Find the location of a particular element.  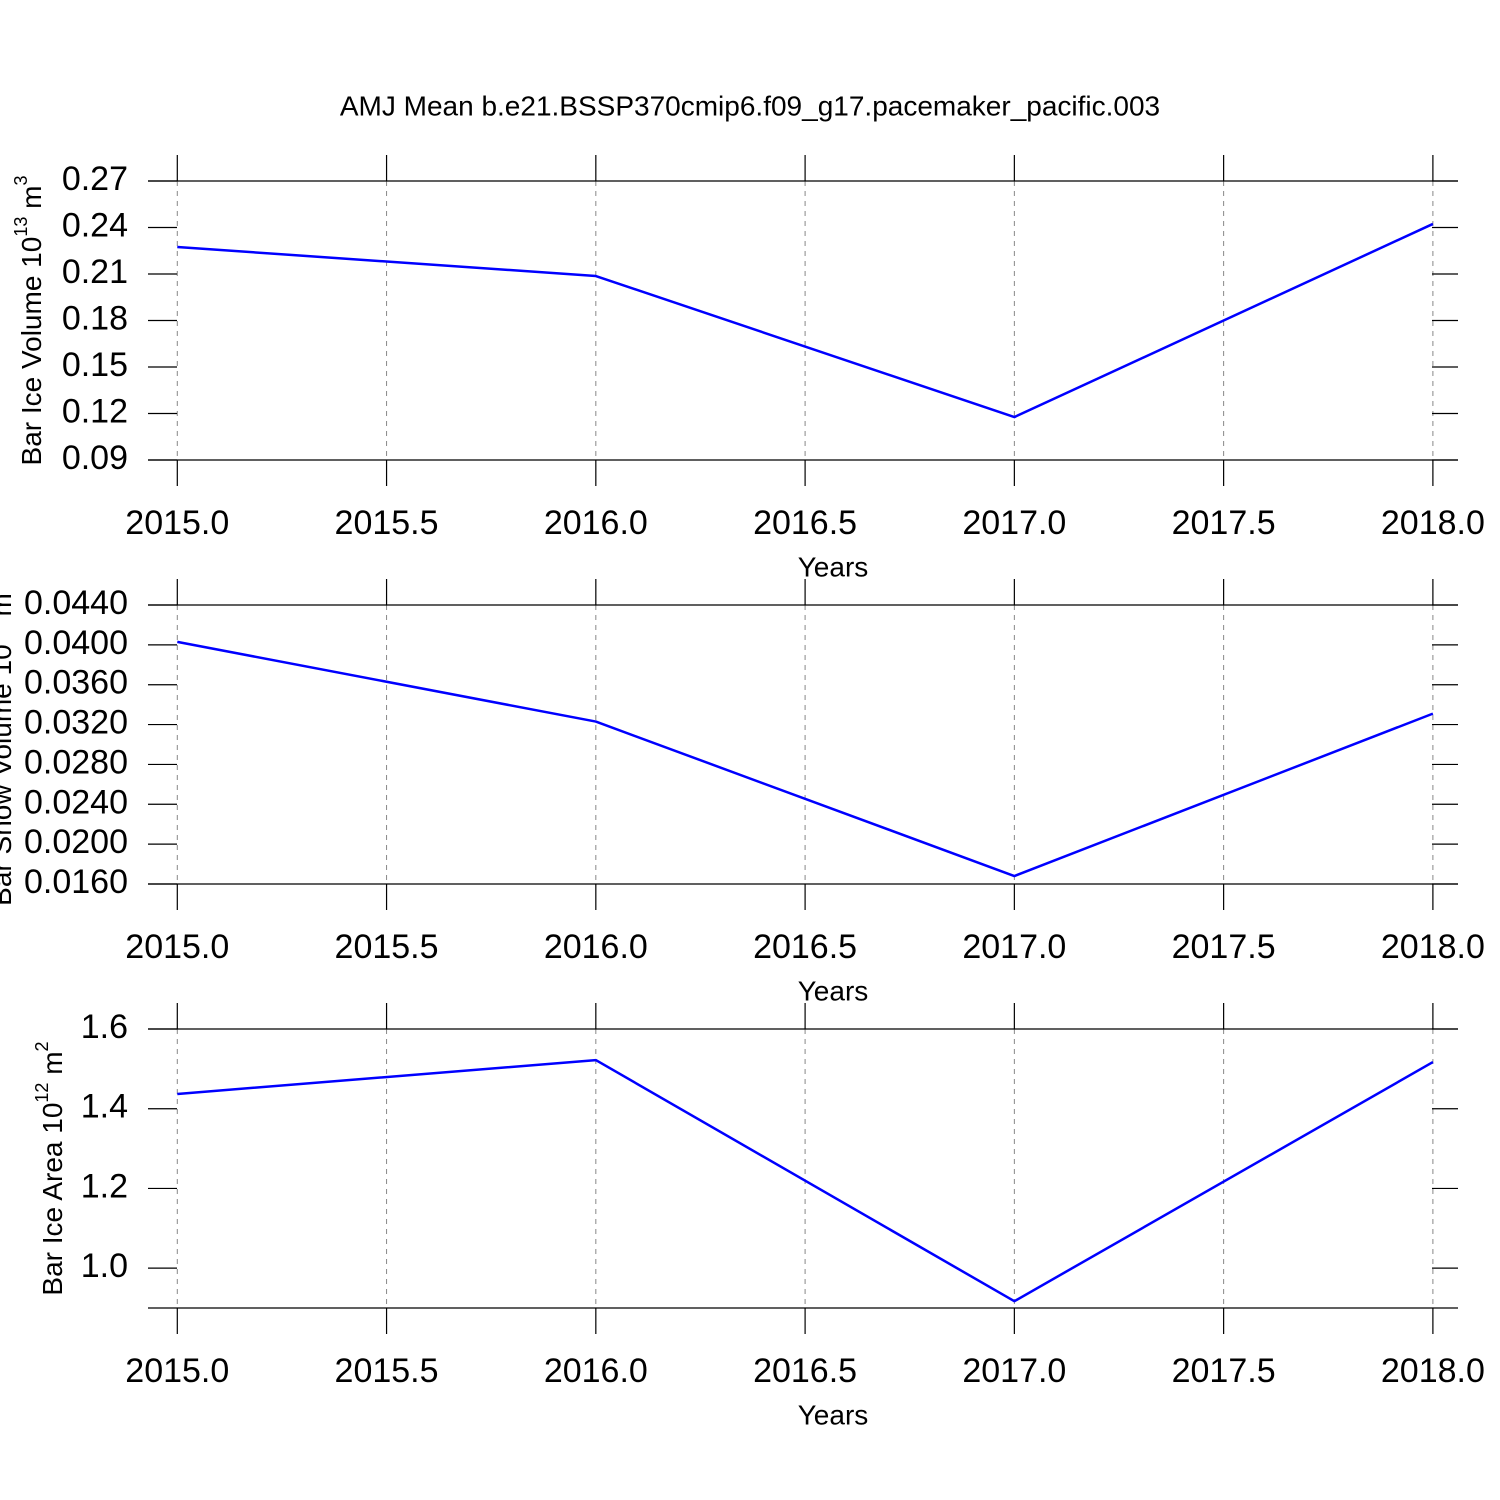

y-tick-label: 0.0400 is located at coordinates (76, 643).